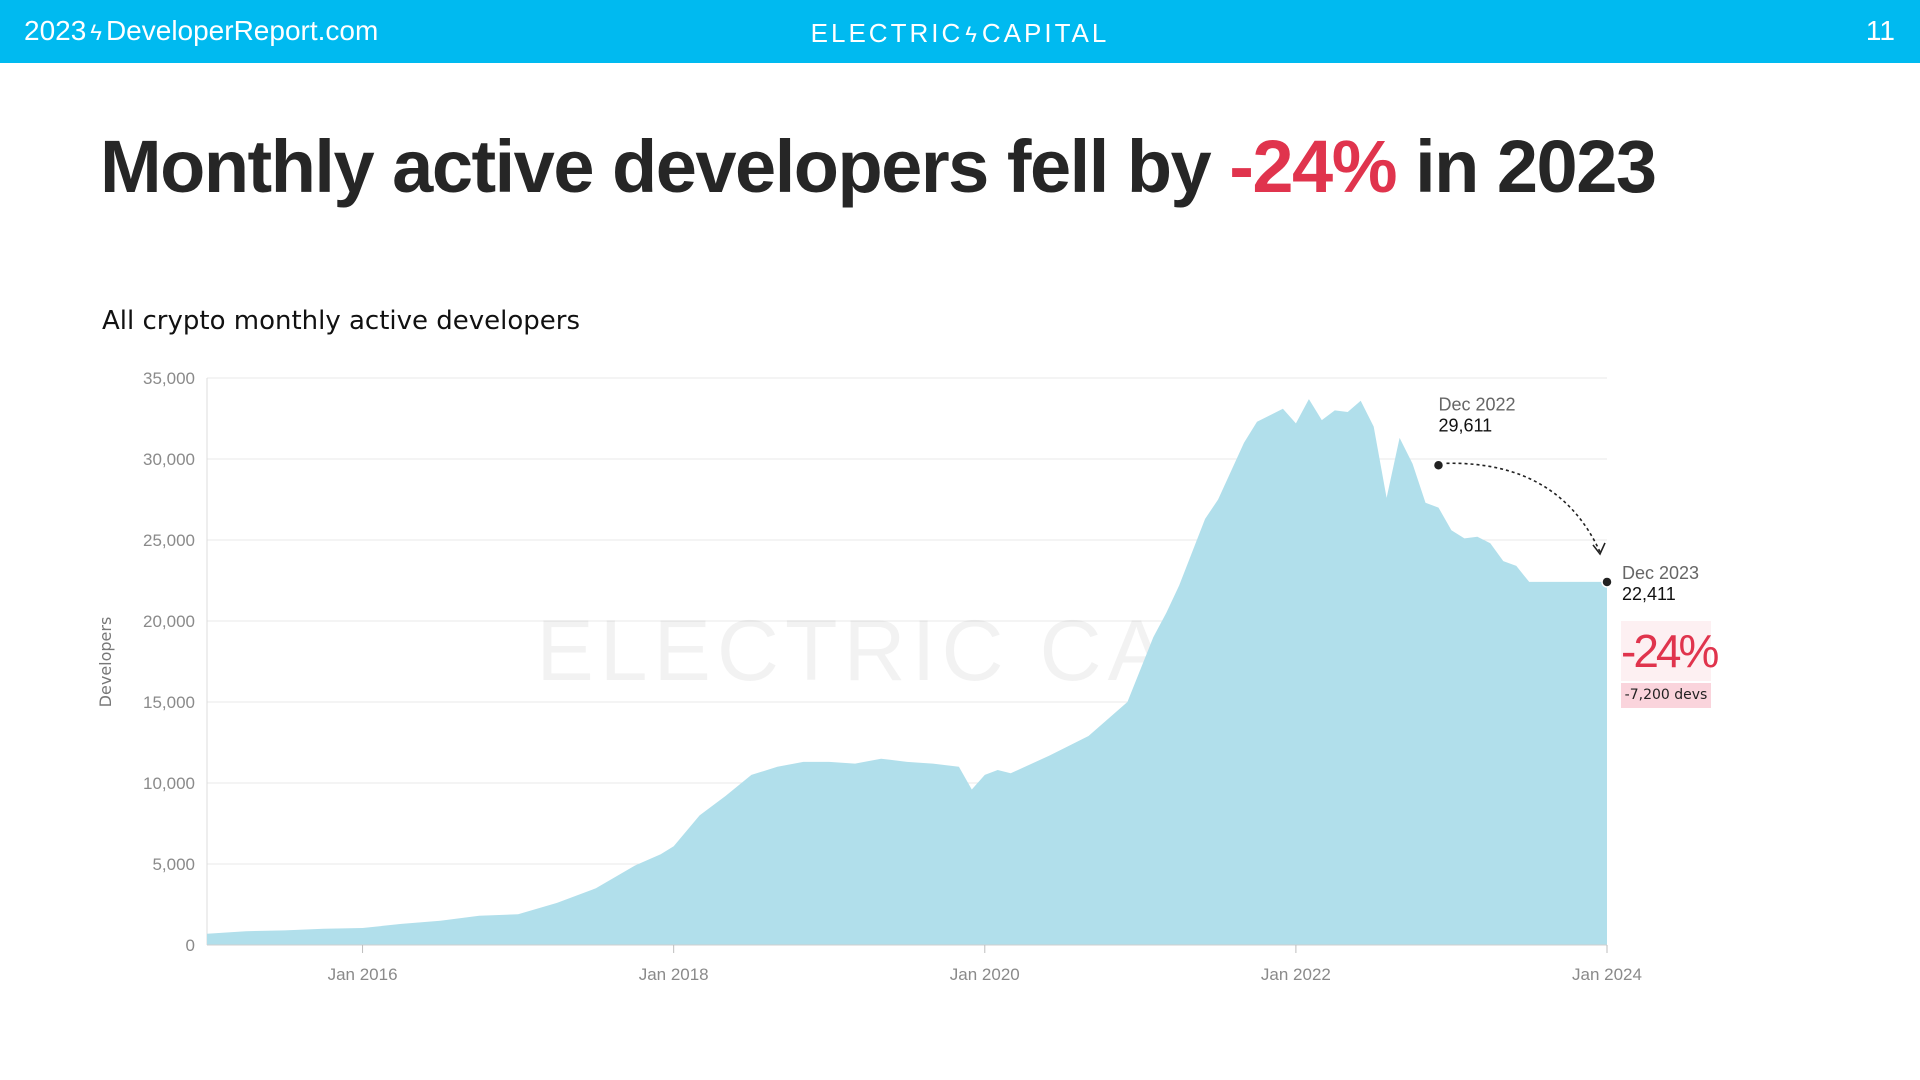 Image resolution: width=1920 pixels, height=1080 pixels. I want to click on headline-suffix: in 2023, so click(1526, 166).